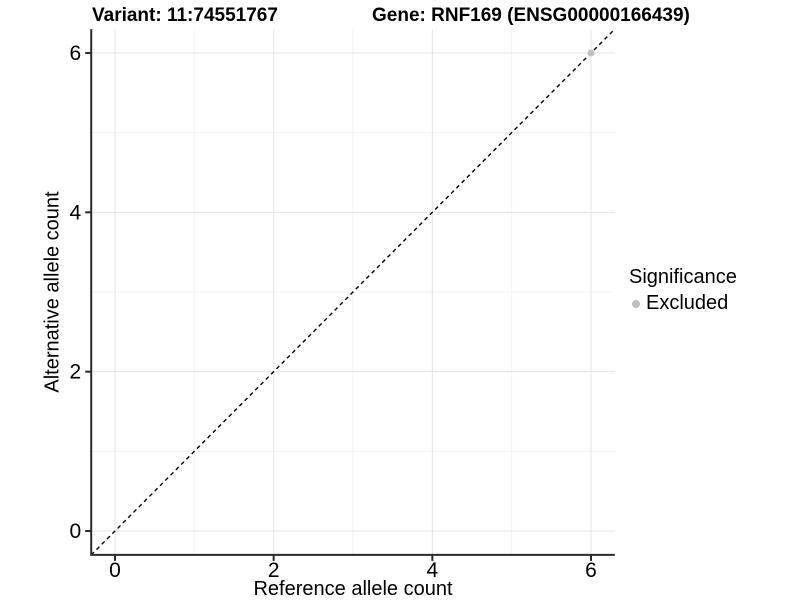 The width and height of the screenshot is (800, 600). What do you see at coordinates (531, 15) in the screenshot?
I see `gene-title: Gene: RNF169 (ENSG00000166439)` at bounding box center [531, 15].